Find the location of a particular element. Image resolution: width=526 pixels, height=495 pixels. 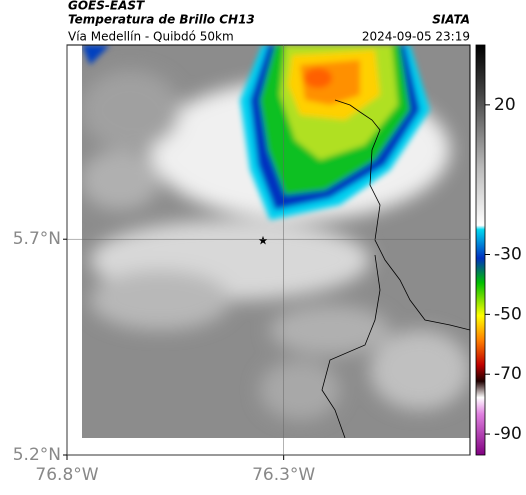

x-tick-label: 76.8°W is located at coordinates (66, 475).